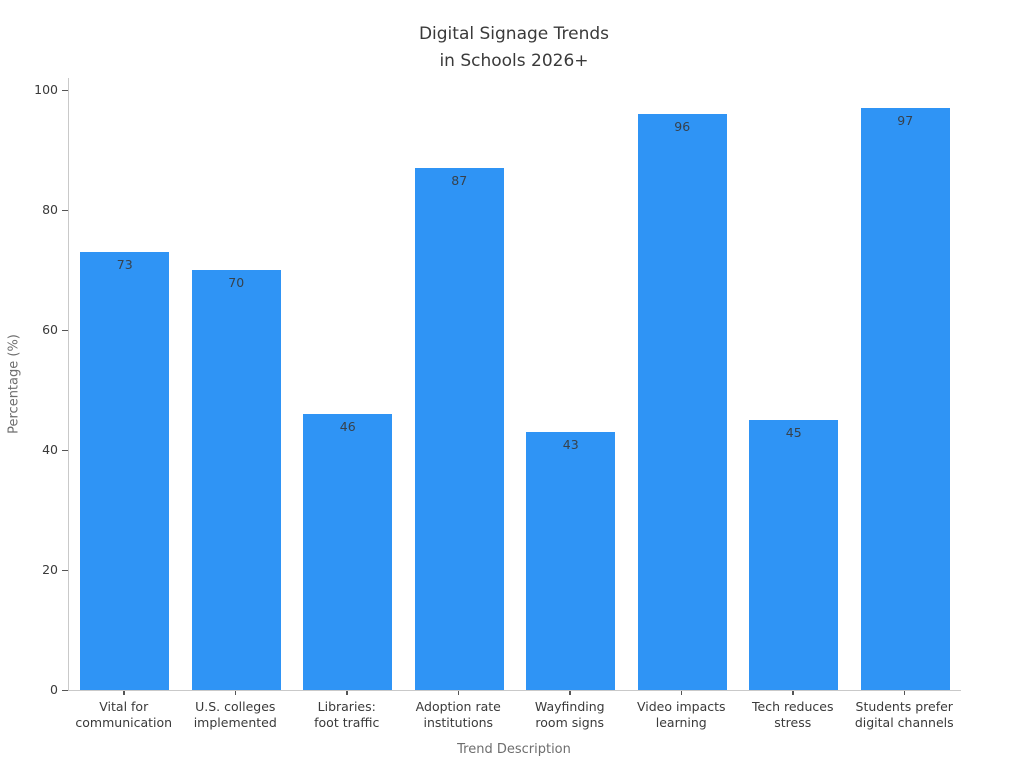 The width and height of the screenshot is (1024, 768). What do you see at coordinates (347, 714) in the screenshot?
I see `x-tick-label: Libraries: foot traffic` at bounding box center [347, 714].